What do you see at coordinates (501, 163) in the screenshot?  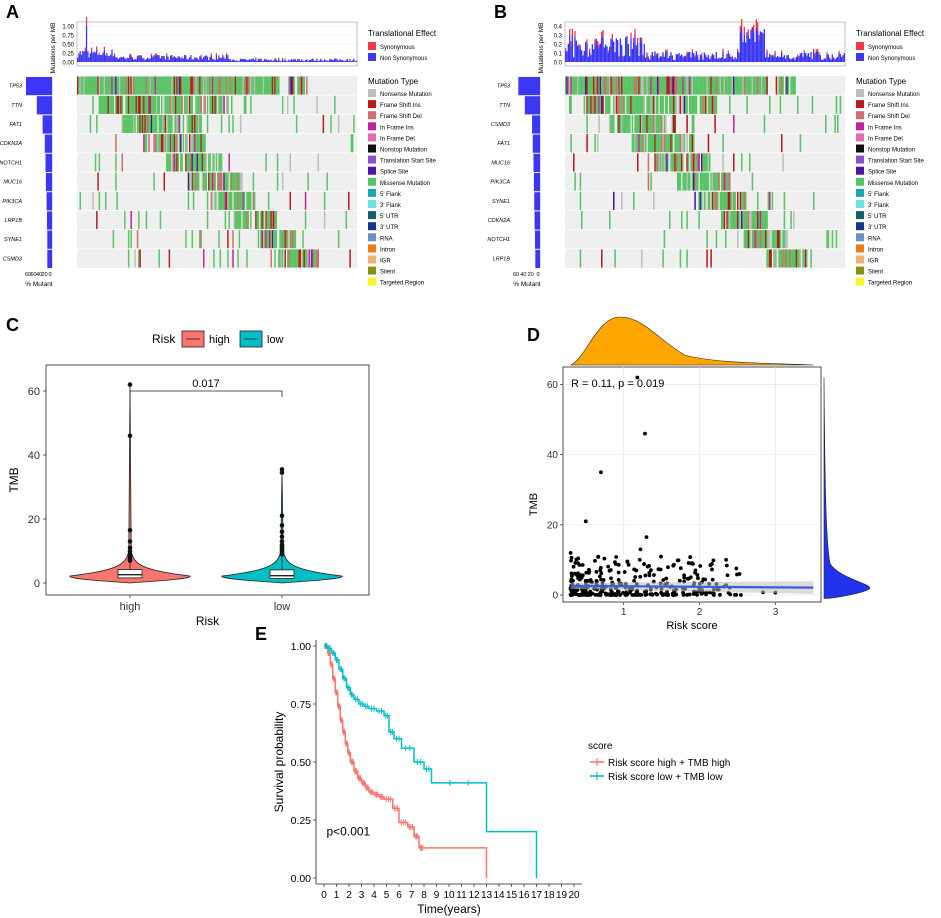 I see `gene-label: MUC16` at bounding box center [501, 163].